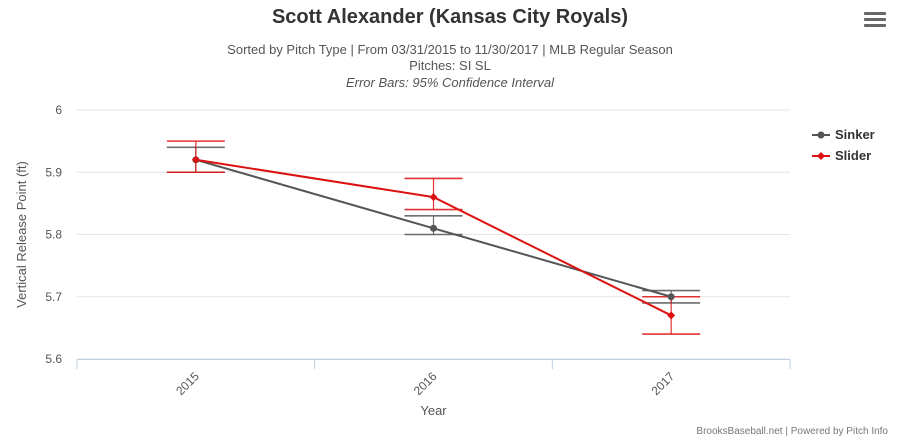 The height and width of the screenshot is (440, 900). What do you see at coordinates (21, 234) in the screenshot?
I see `y-axis-title: Vertical Release Point (ft)` at bounding box center [21, 234].